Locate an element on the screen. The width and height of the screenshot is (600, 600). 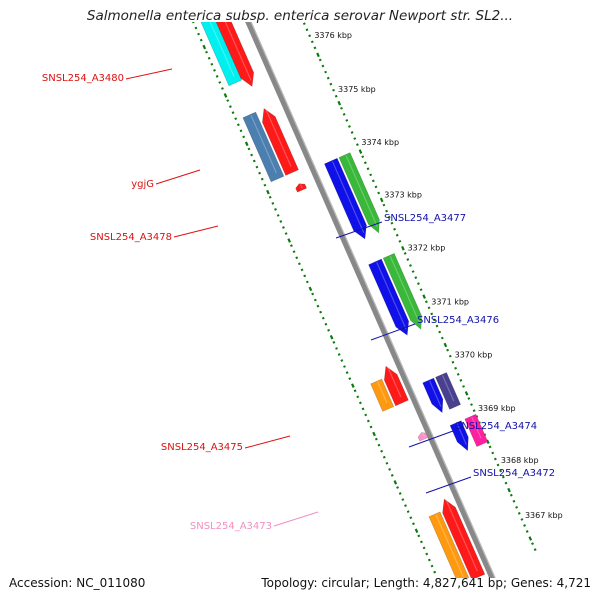
gene-label: SNSL254_A3476 is located at coordinates (458, 320).